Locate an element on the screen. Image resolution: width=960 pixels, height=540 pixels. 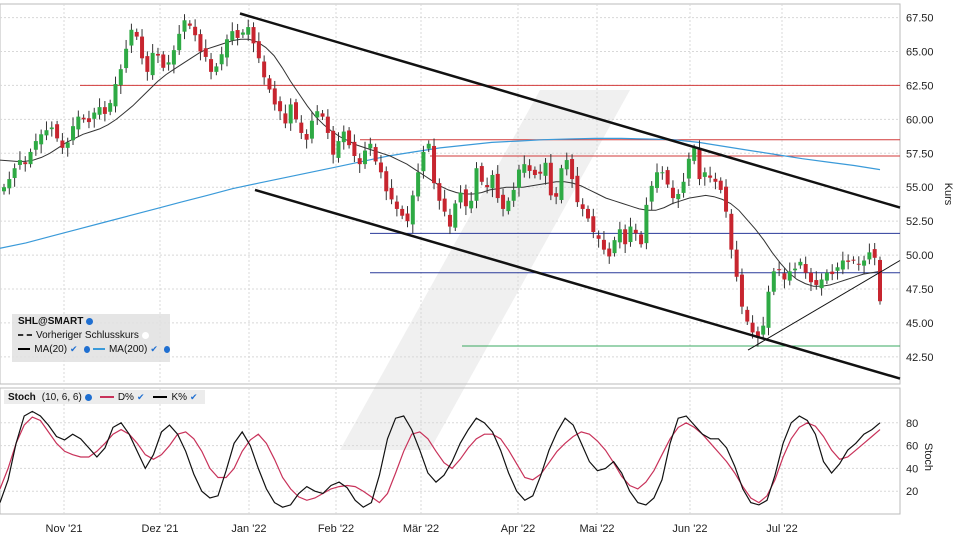
x-tick-label: Nov '21 is located at coordinates (64, 529).